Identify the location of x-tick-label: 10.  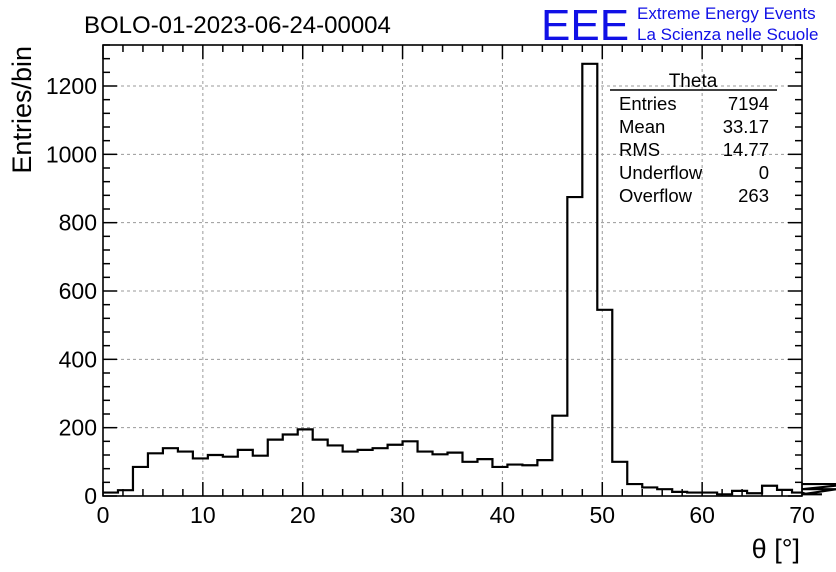
(203, 515).